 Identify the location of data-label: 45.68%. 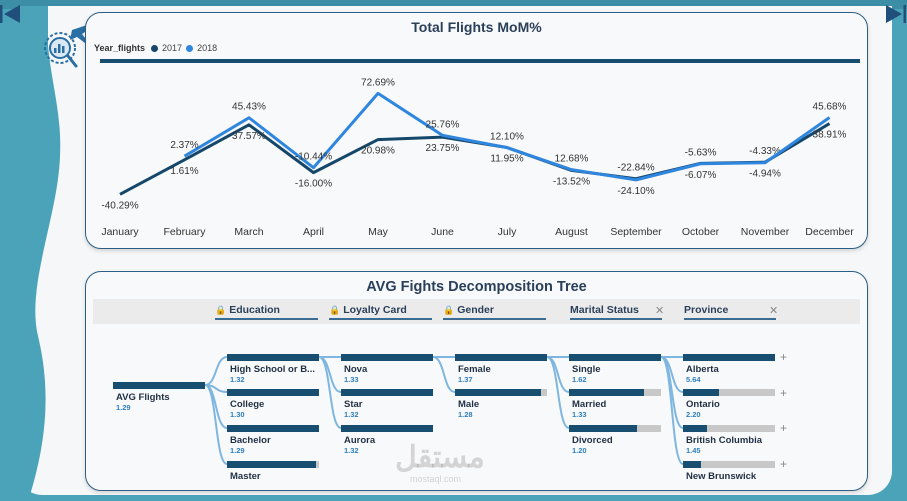
(830, 107).